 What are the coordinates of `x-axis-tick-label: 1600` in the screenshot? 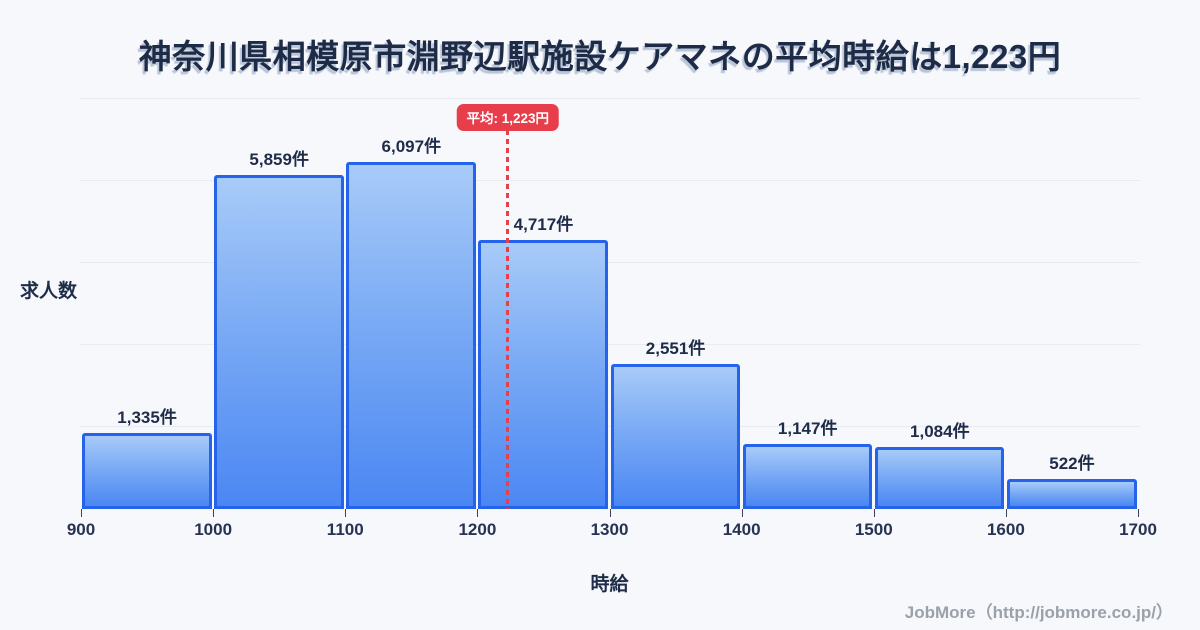 It's located at (1005, 529).